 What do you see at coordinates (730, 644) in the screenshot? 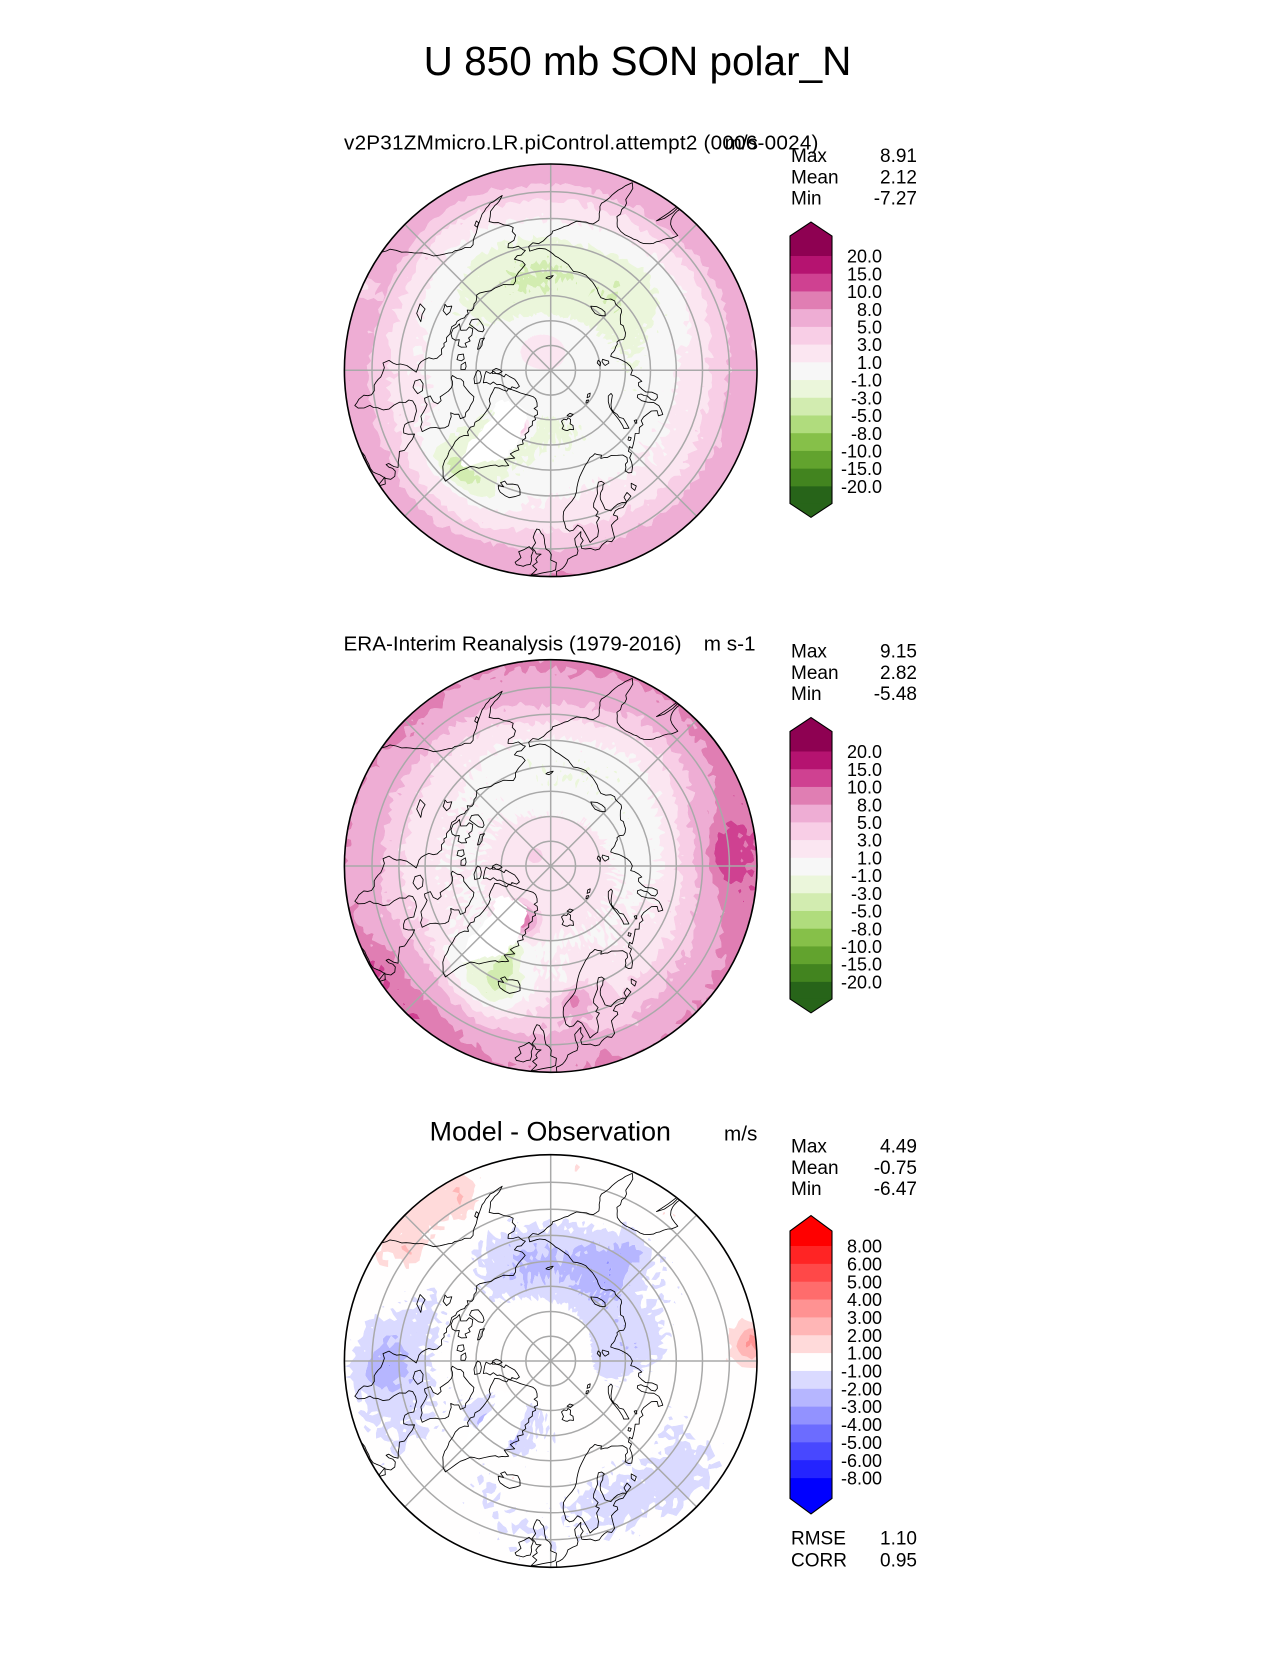
I see `svg-text: m s-1` at bounding box center [730, 644].